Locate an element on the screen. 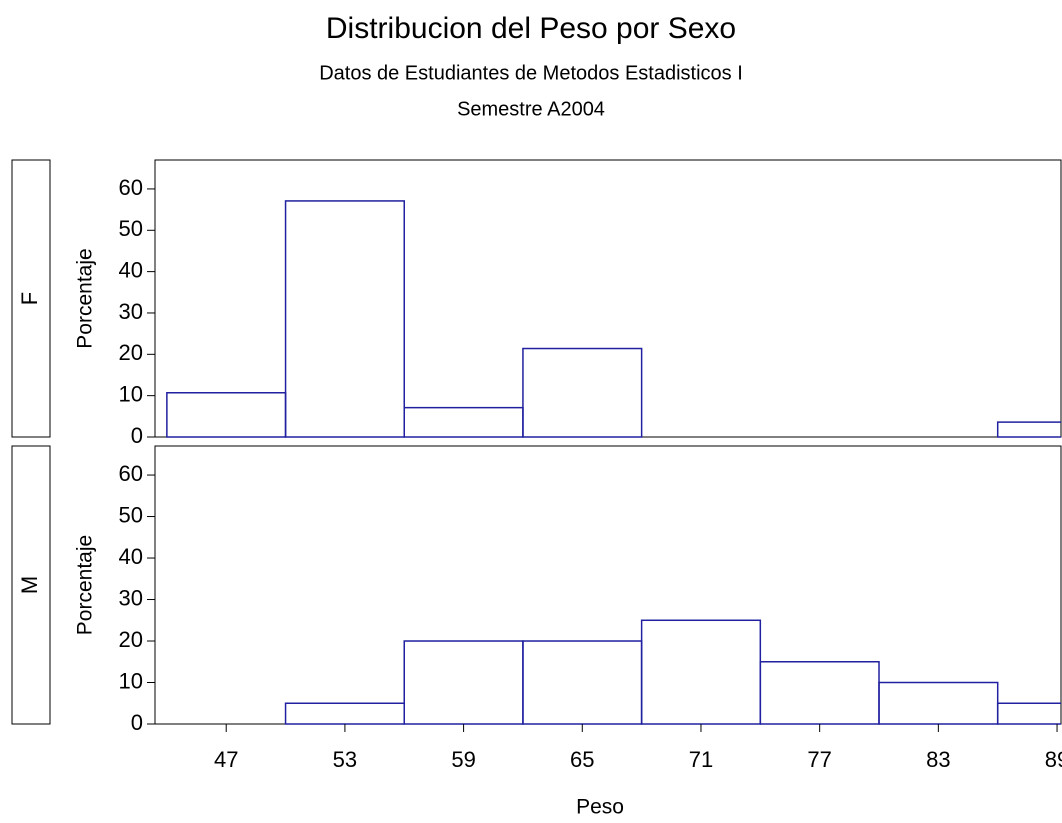 This screenshot has width=1062, height=823. x-tick-label: 59 is located at coordinates (463, 759).